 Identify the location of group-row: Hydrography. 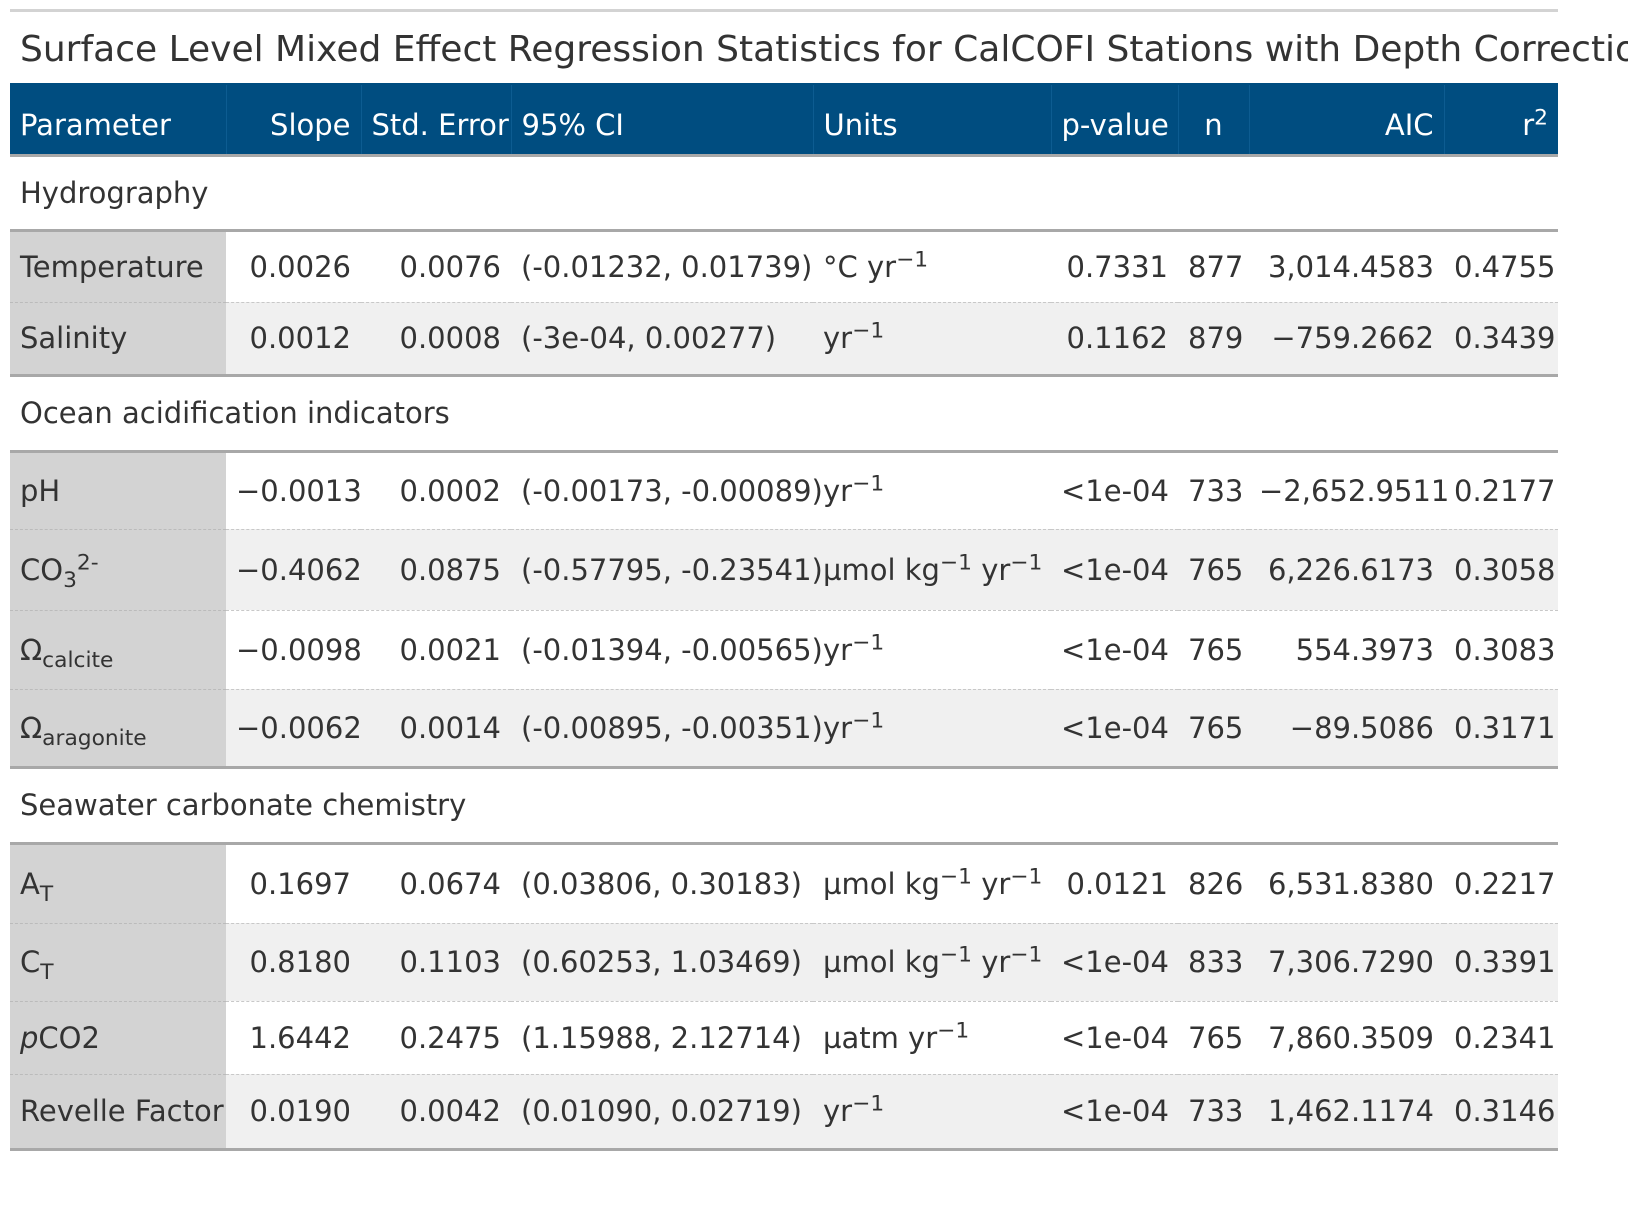
(784, 193).